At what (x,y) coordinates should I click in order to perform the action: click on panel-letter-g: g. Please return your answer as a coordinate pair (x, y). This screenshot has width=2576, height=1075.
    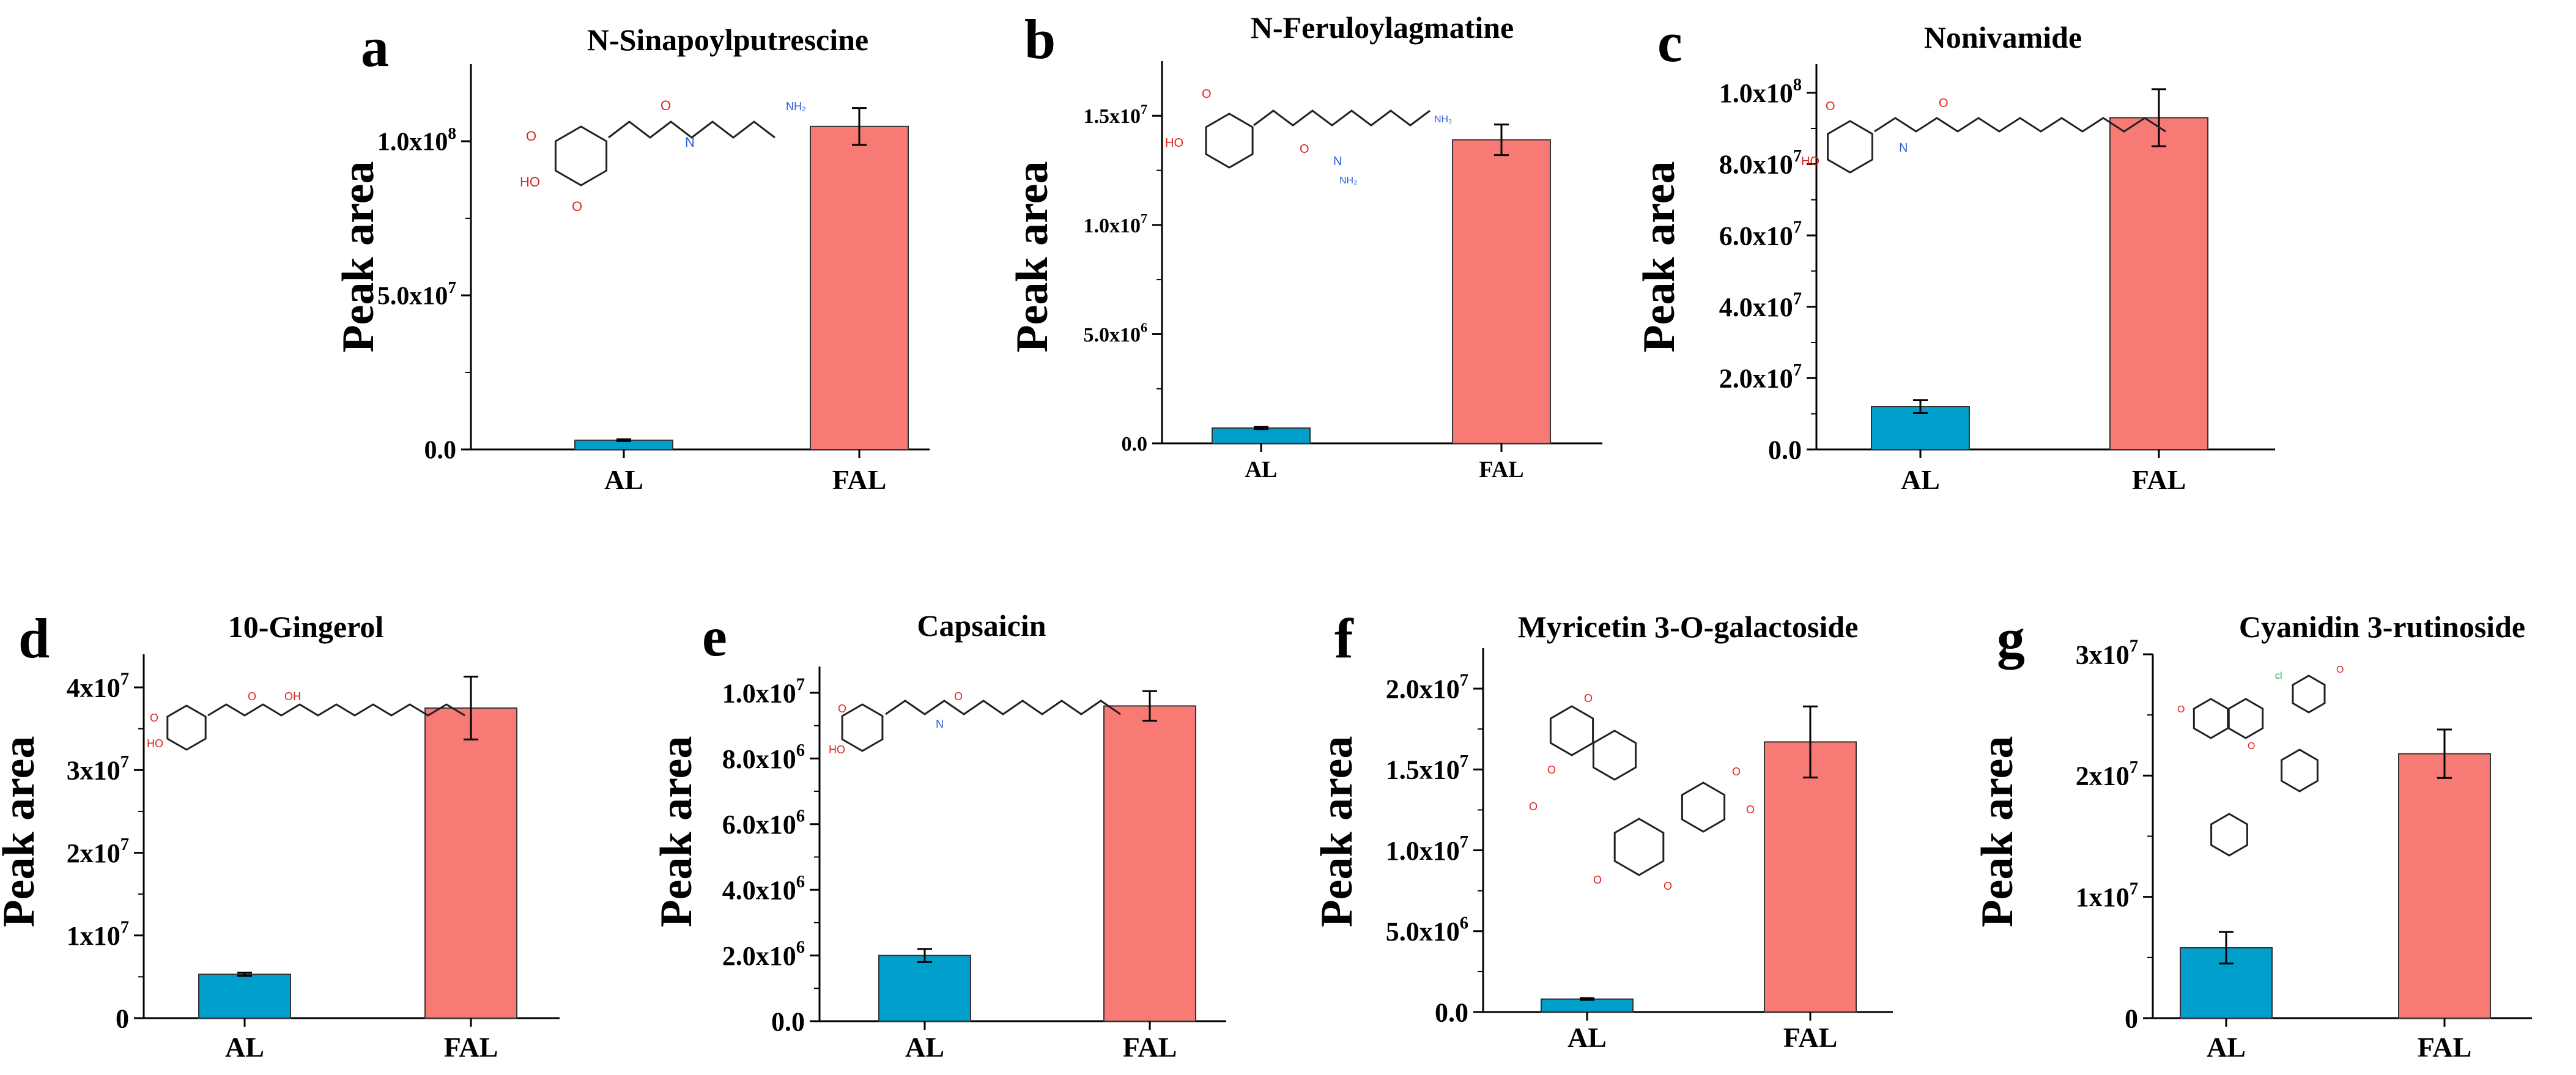
    Looking at the image, I should click on (2011, 638).